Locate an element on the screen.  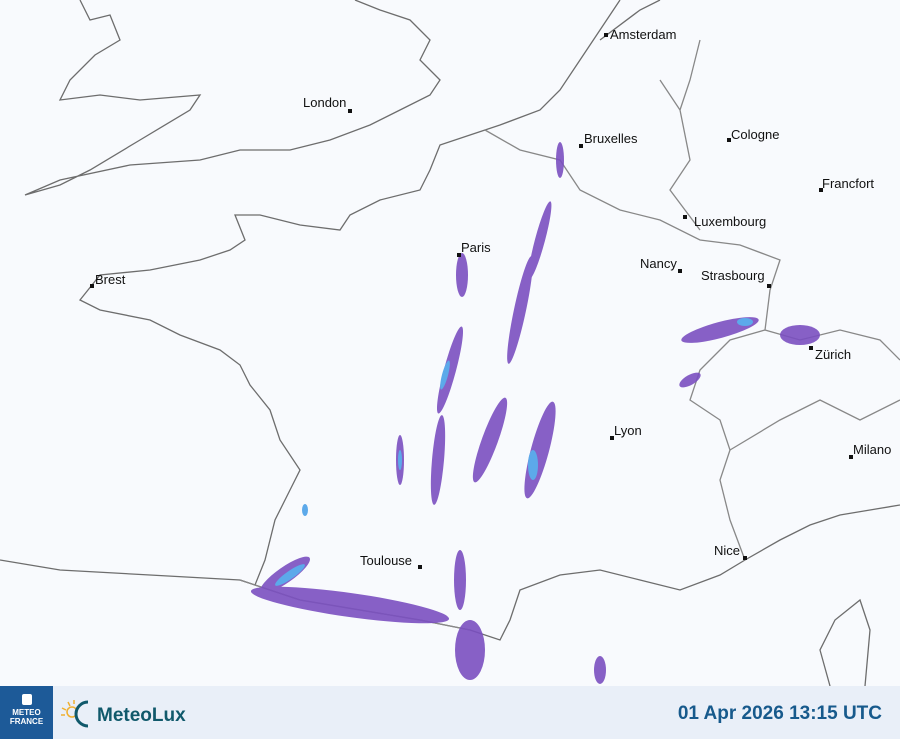
city-label: Bruxelles is located at coordinates (611, 138).